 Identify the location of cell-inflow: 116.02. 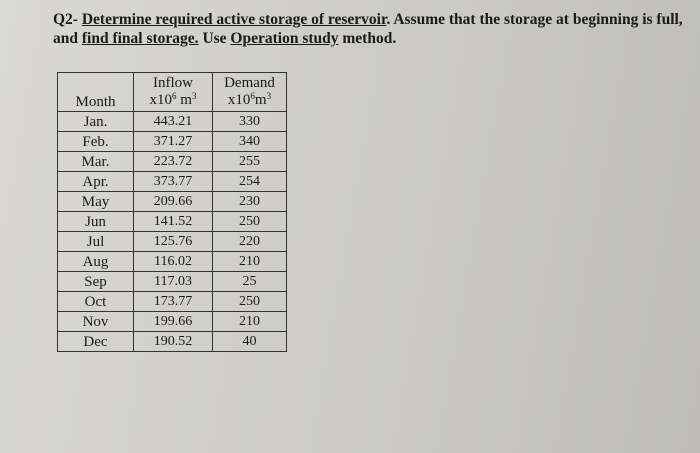
(173, 261).